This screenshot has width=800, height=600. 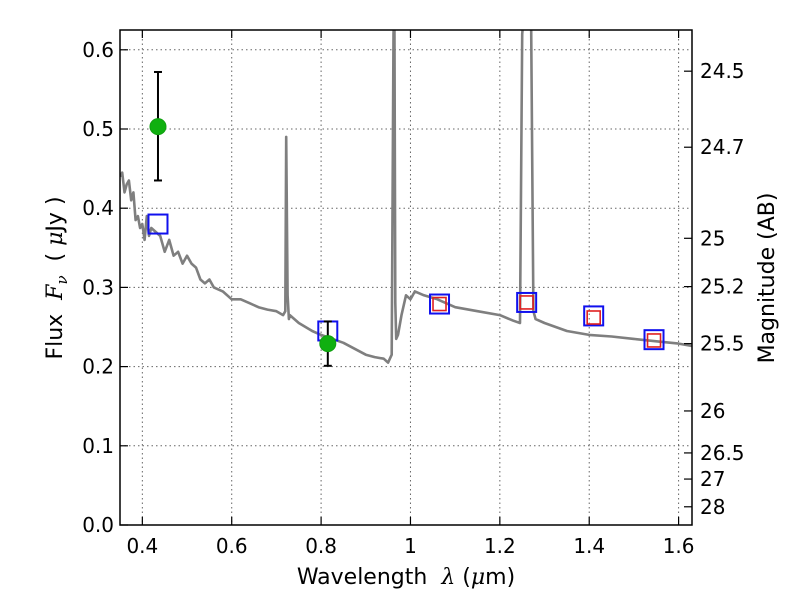 I want to click on y-right-tick-label: 27, so click(x=712, y=479).